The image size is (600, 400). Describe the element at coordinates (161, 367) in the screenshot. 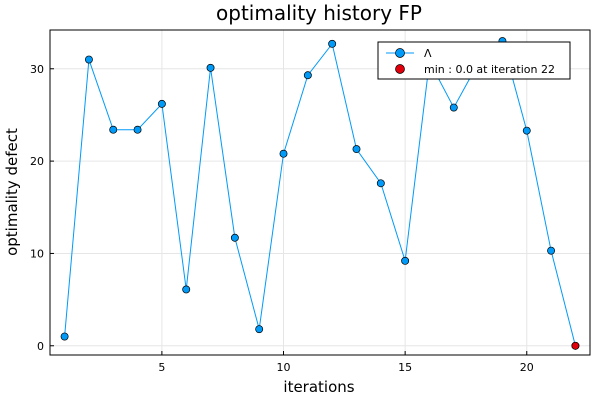

I see `x-tick-label: 5` at that location.